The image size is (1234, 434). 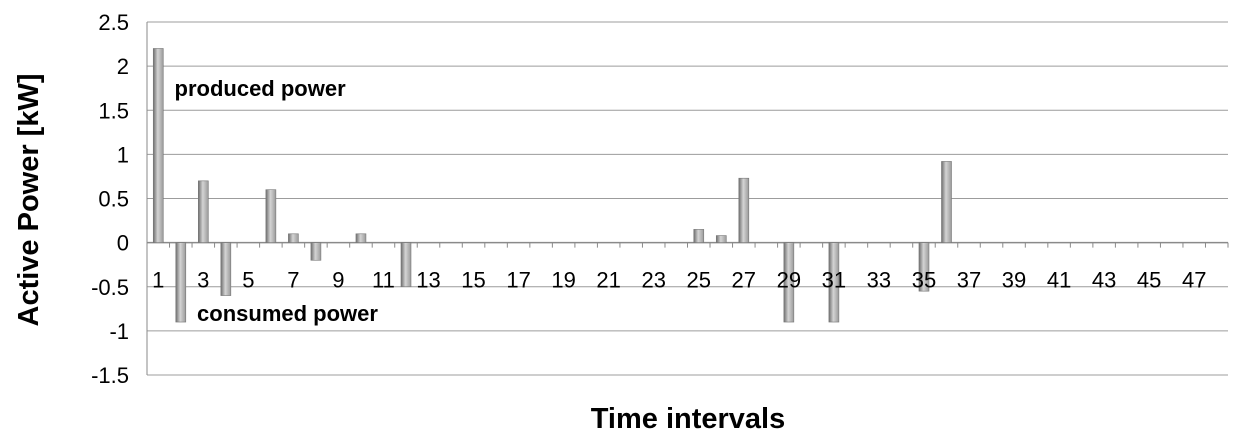 I want to click on x-tick-label: 29, so click(x=789, y=280).